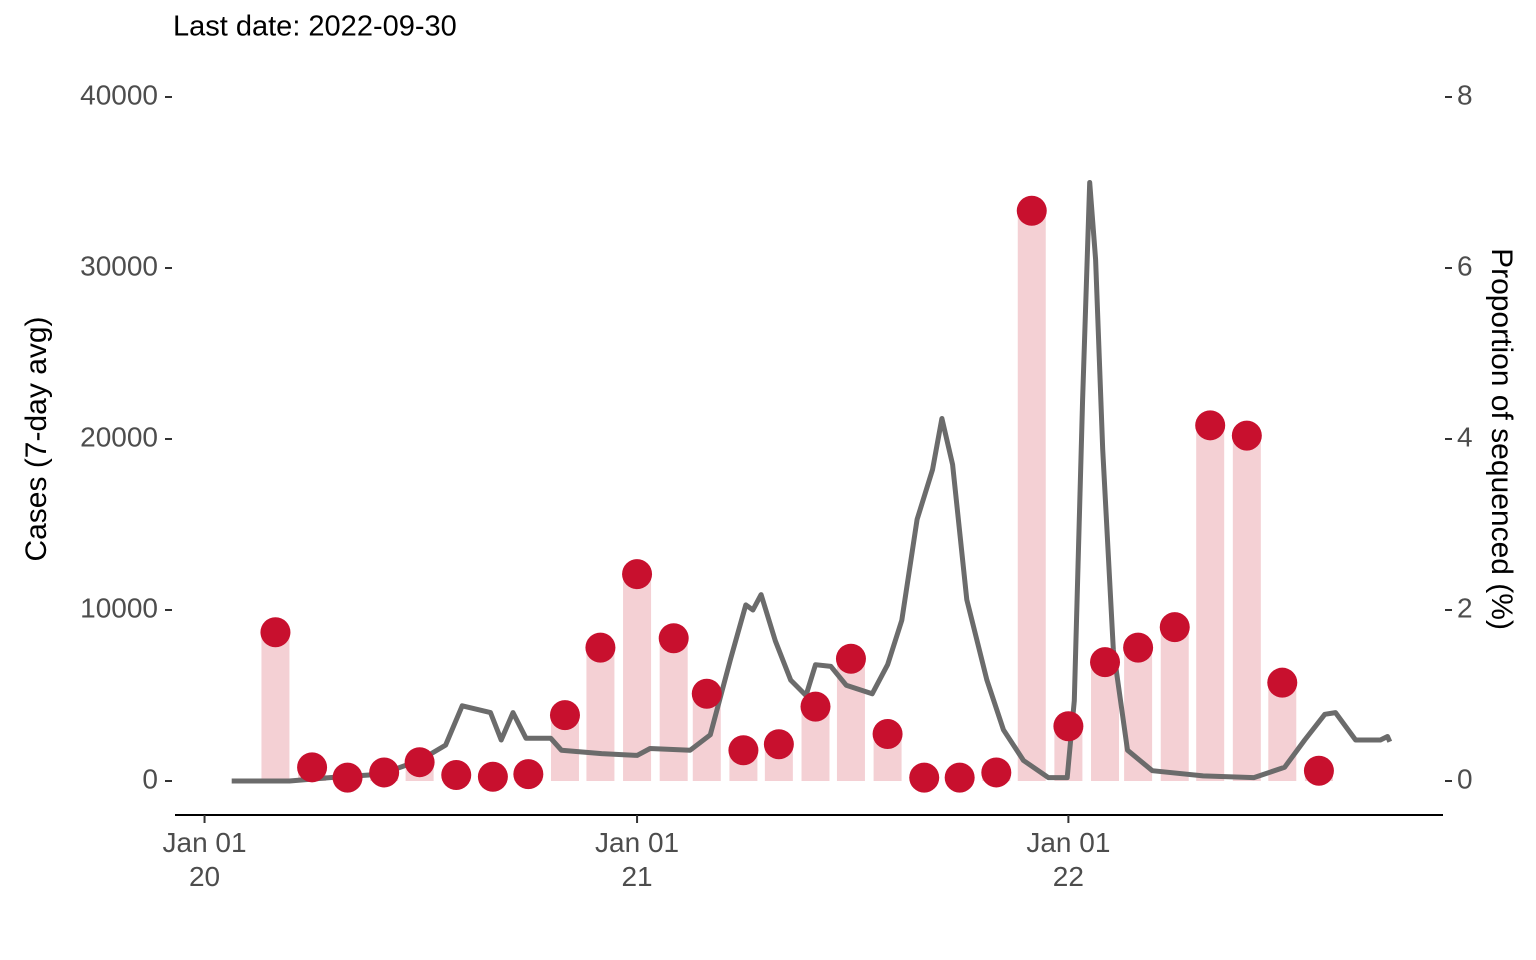 This screenshot has width=1536, height=960. Describe the element at coordinates (1501, 439) in the screenshot. I see `y2-axis-title: Proportion of sequenced (%)` at that location.